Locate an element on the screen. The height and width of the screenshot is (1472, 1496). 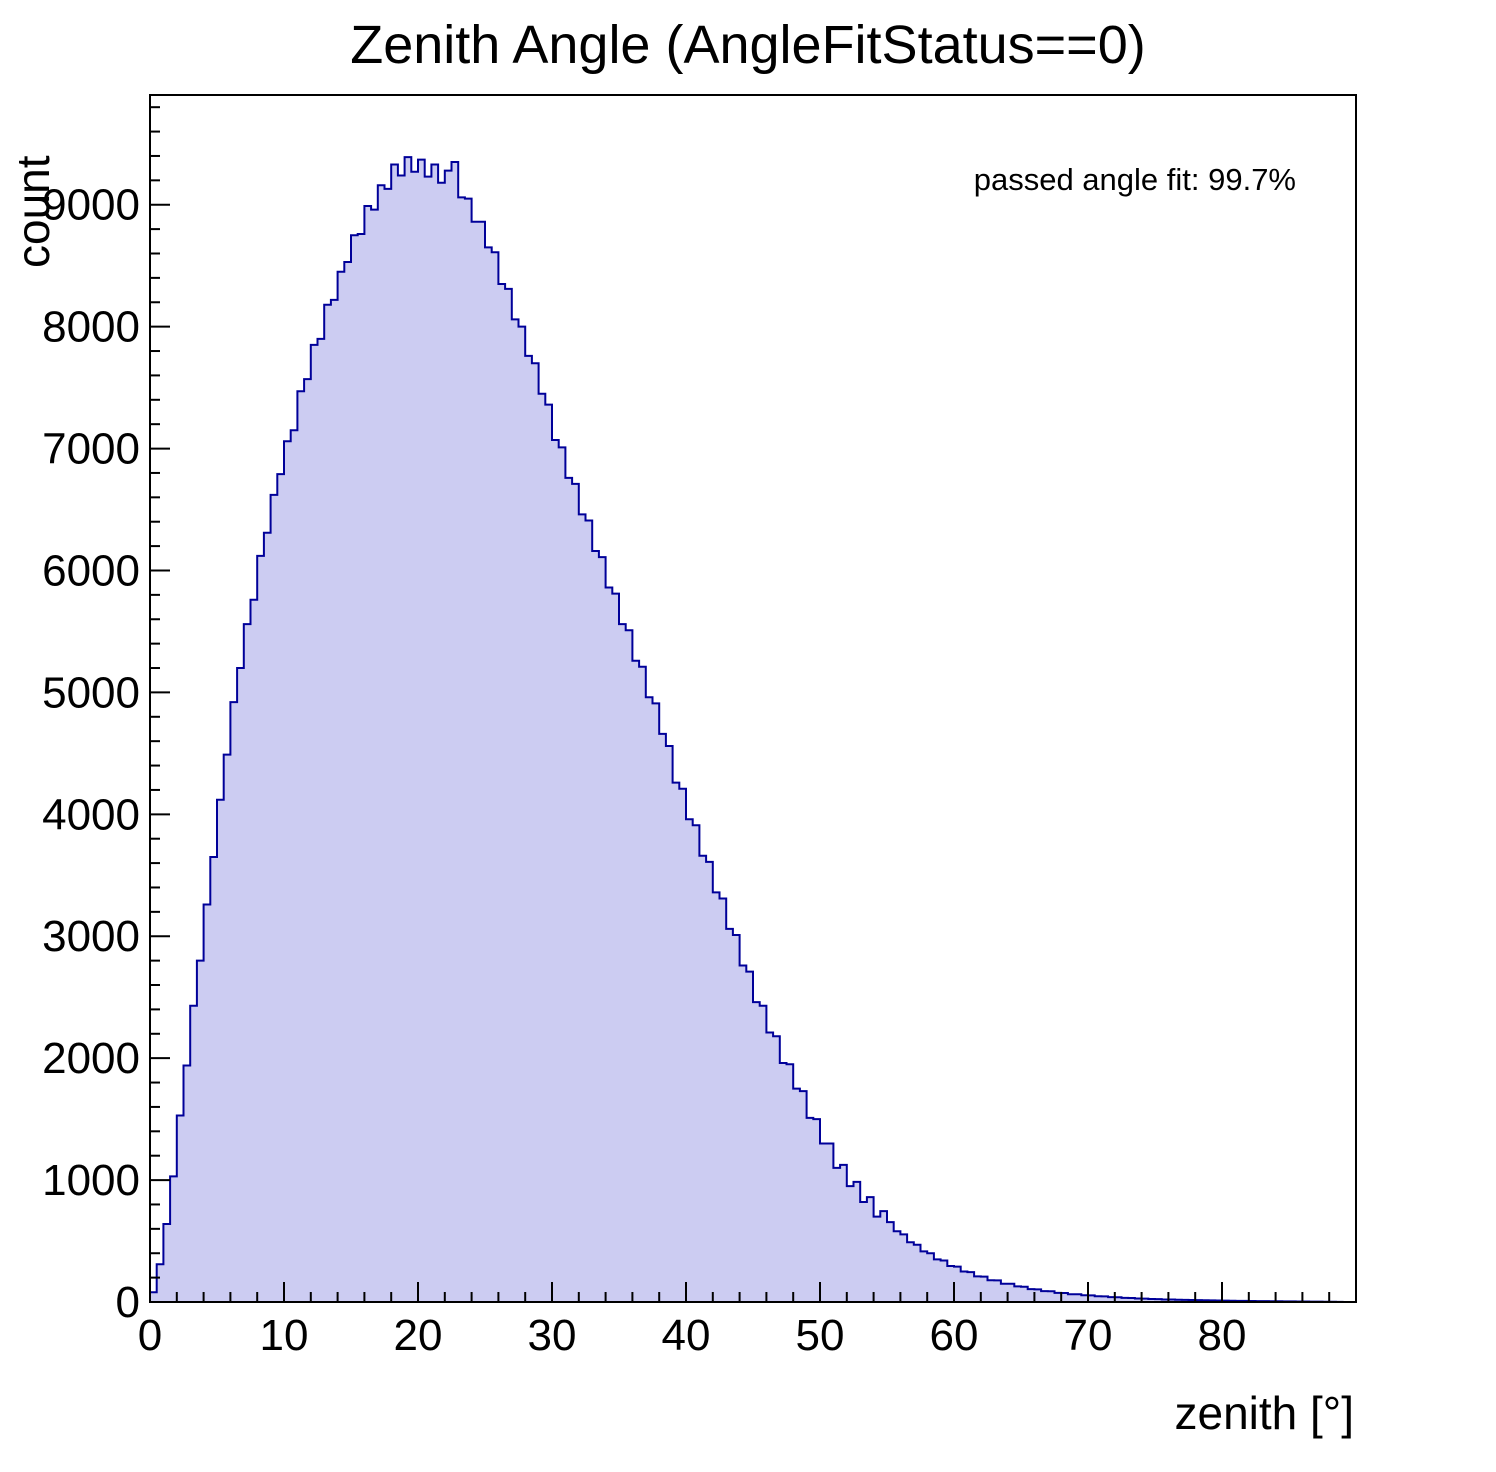
svg-text: 10 is located at coordinates (284, 1335).